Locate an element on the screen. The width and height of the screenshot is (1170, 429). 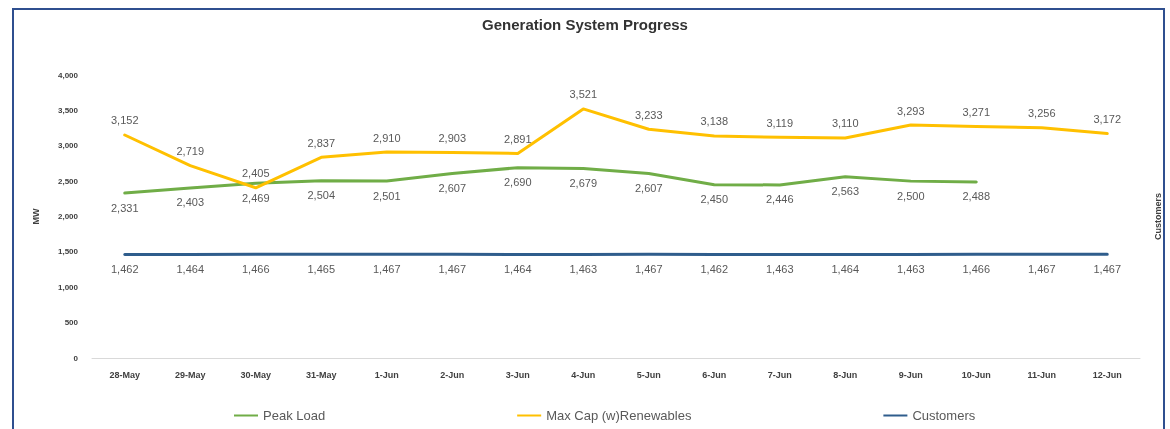
data-label: 2,500 is located at coordinates (910, 195).